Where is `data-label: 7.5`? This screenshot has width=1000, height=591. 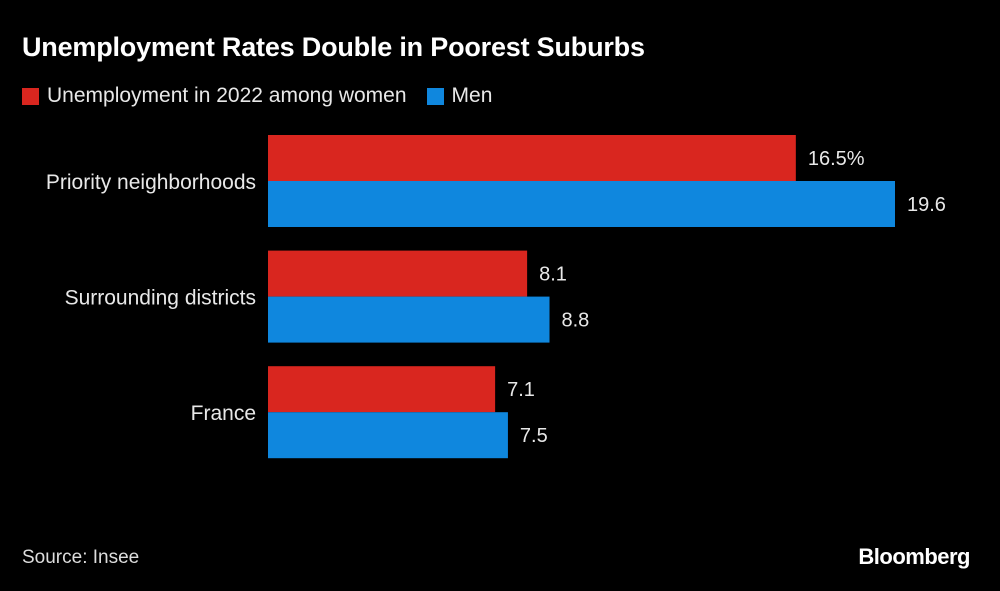
data-label: 7.5 is located at coordinates (534, 436).